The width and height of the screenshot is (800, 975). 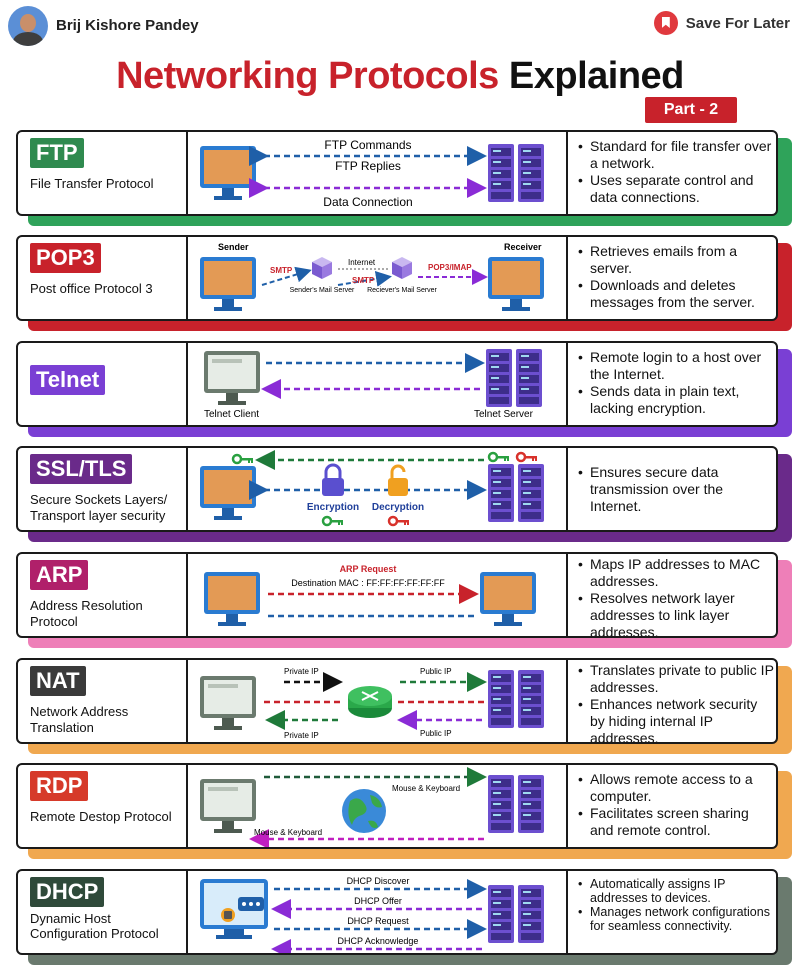 I want to click on diagram-label: Private IP, so click(x=301, y=735).